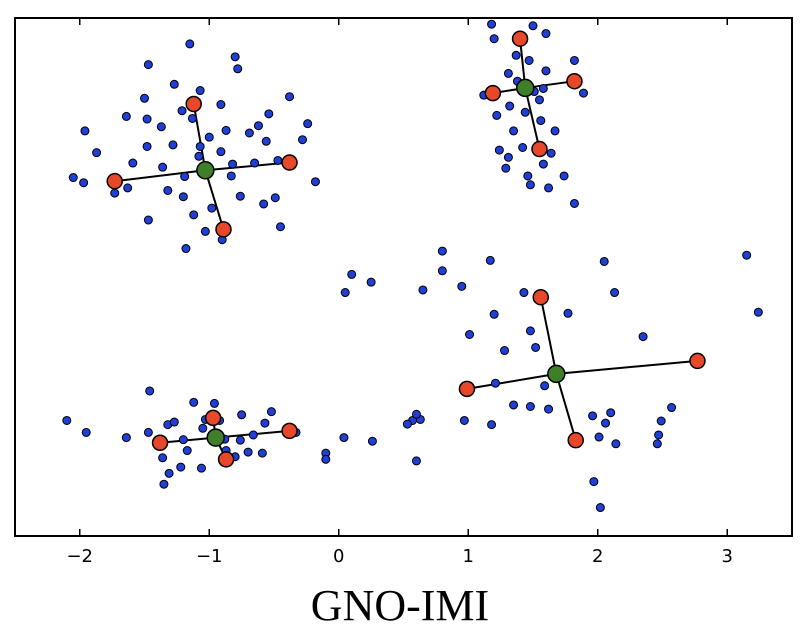 This screenshot has height=642, width=800. What do you see at coordinates (597, 556) in the screenshot?
I see `x-tick-label: 2` at bounding box center [597, 556].